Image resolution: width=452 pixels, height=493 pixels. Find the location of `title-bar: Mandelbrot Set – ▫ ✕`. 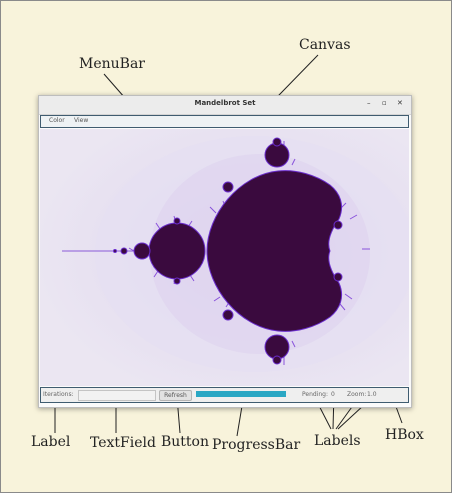

title-bar: Mandelbrot Set – ▫ ✕ is located at coordinates (225, 105).